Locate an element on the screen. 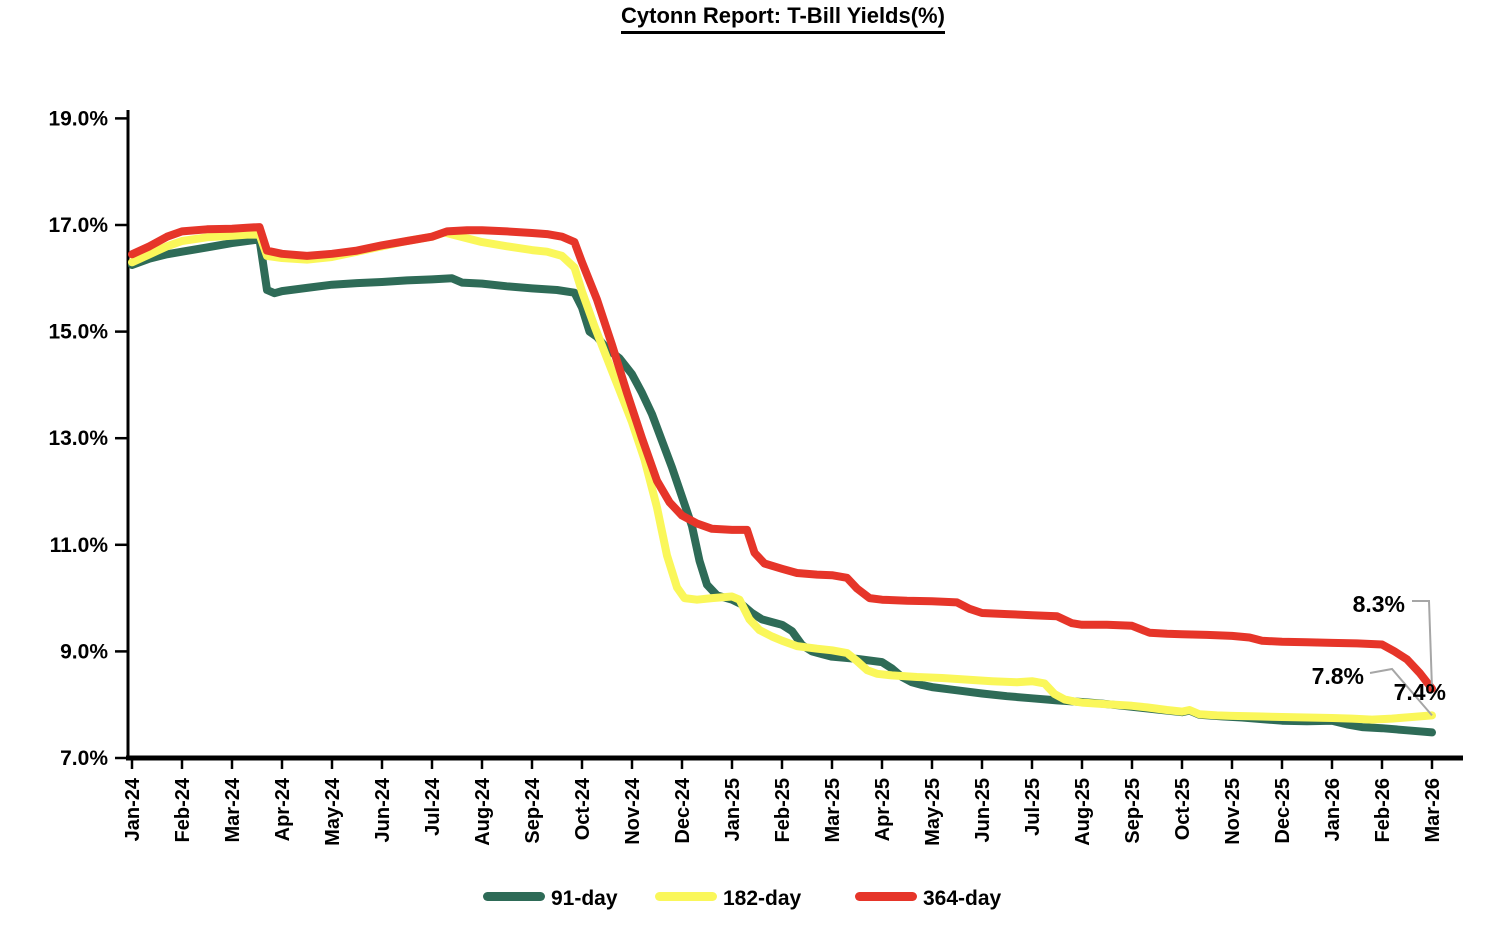 Image resolution: width=1498 pixels, height=926 pixels. x-tick-label: Sep-25 is located at coordinates (1133, 811).